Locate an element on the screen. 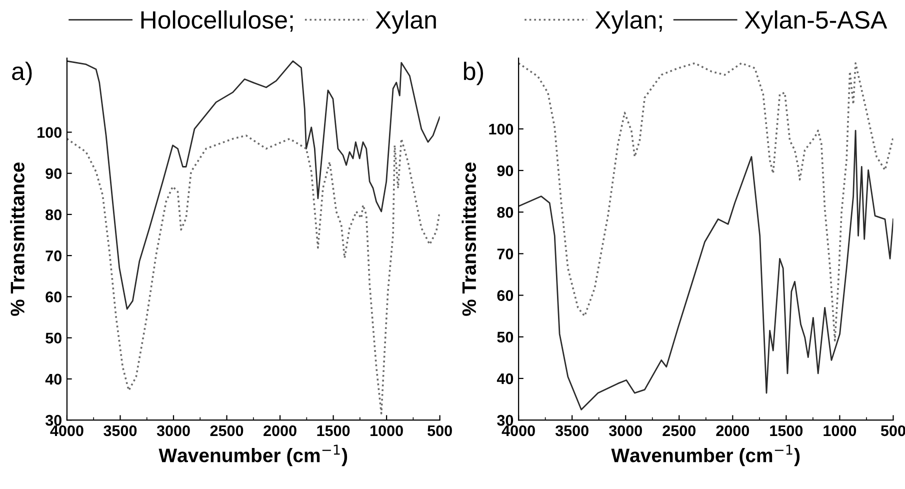 The height and width of the screenshot is (489, 905). chart-title: b) is located at coordinates (474, 74).